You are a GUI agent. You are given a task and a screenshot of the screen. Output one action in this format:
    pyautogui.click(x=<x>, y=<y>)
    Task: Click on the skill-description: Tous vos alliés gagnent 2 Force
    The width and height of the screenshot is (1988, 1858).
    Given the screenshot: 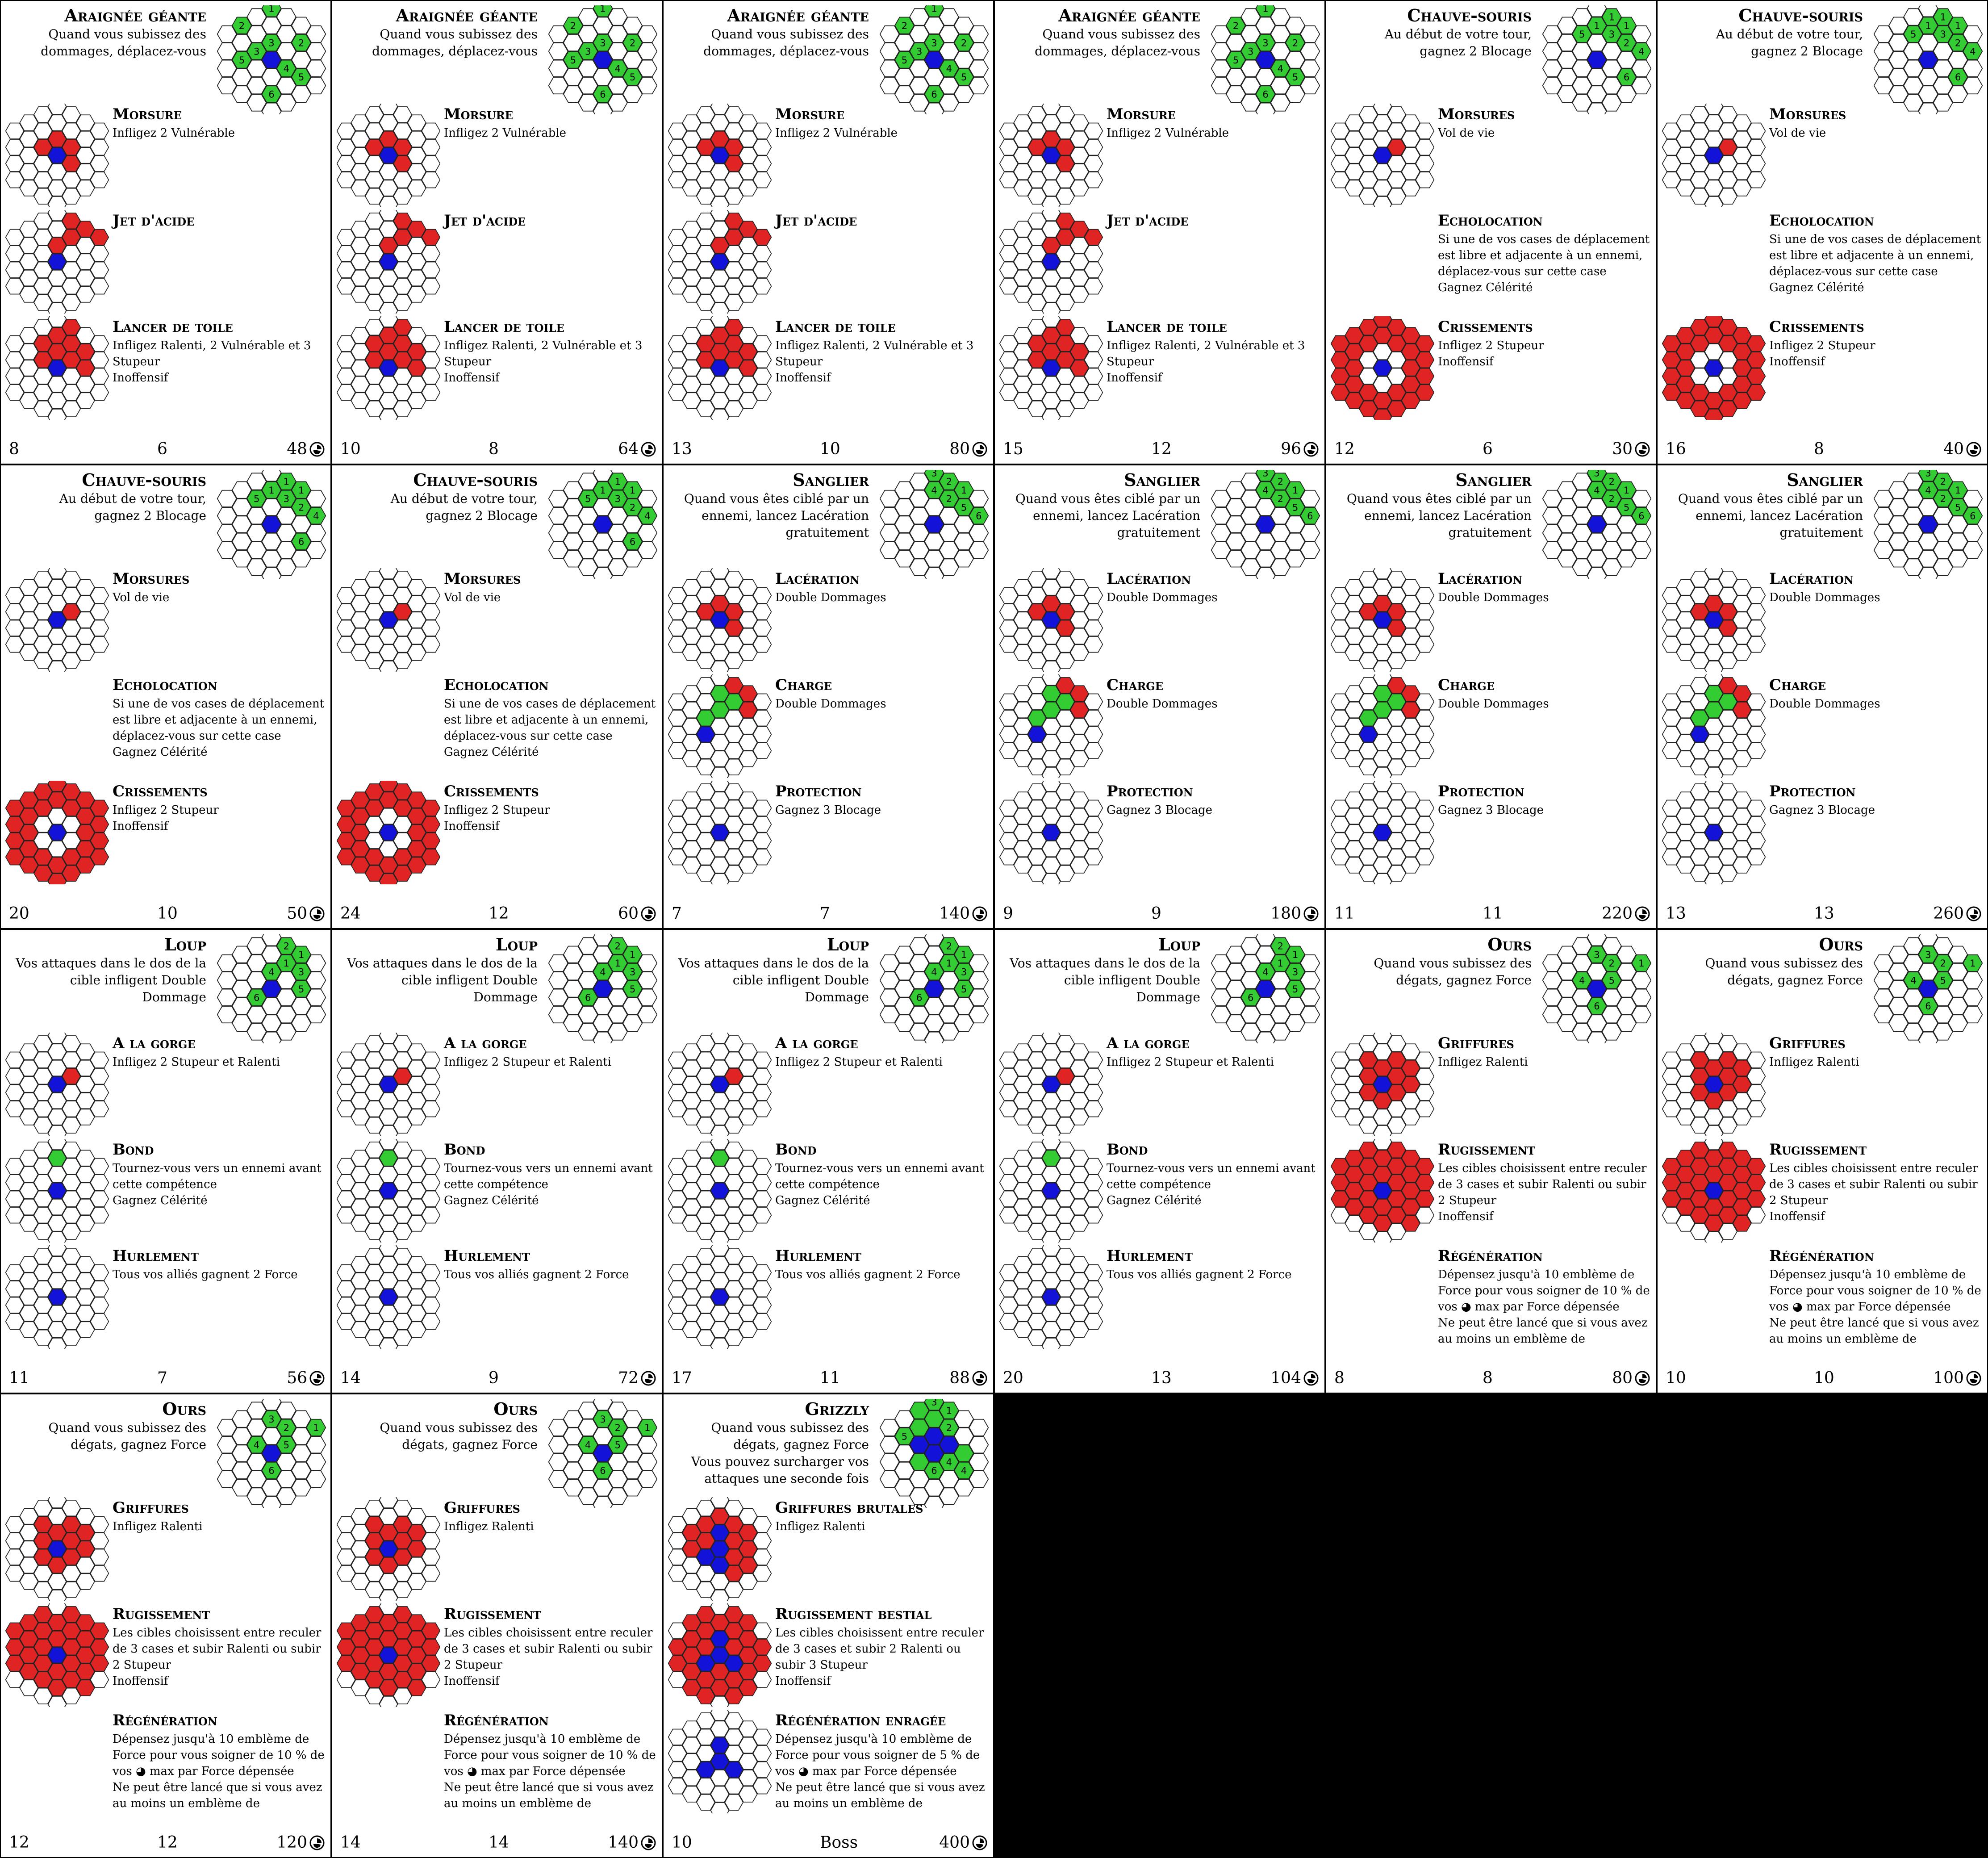 What is the action you would take?
    pyautogui.click(x=536, y=1274)
    